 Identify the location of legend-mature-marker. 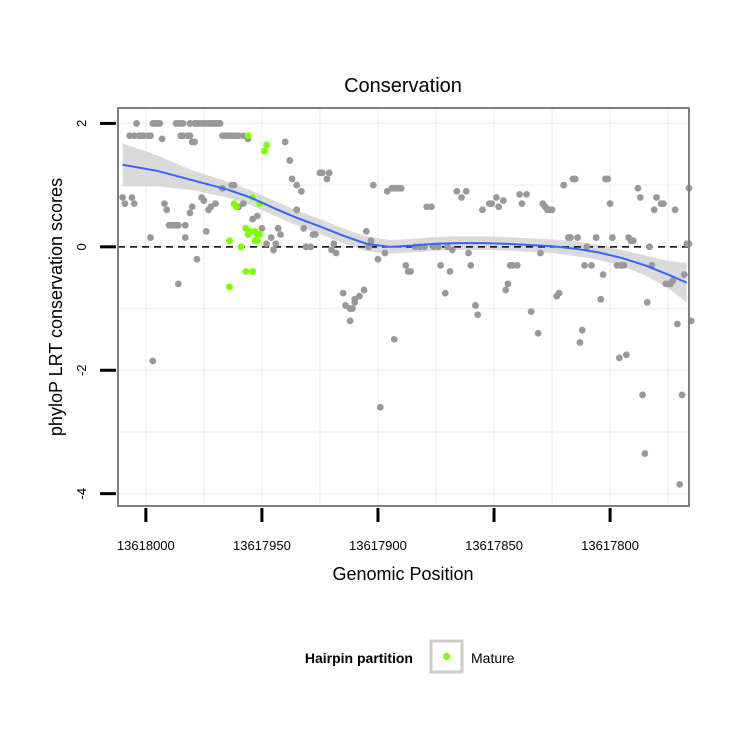
(446, 656).